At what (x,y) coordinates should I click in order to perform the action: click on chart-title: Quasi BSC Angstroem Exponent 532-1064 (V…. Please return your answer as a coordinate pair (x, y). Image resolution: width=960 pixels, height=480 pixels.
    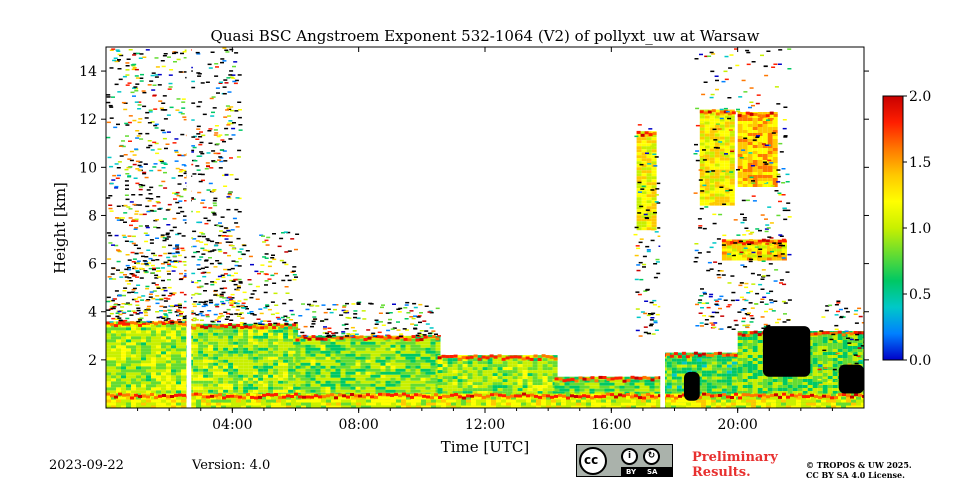
    Looking at the image, I should click on (485, 36).